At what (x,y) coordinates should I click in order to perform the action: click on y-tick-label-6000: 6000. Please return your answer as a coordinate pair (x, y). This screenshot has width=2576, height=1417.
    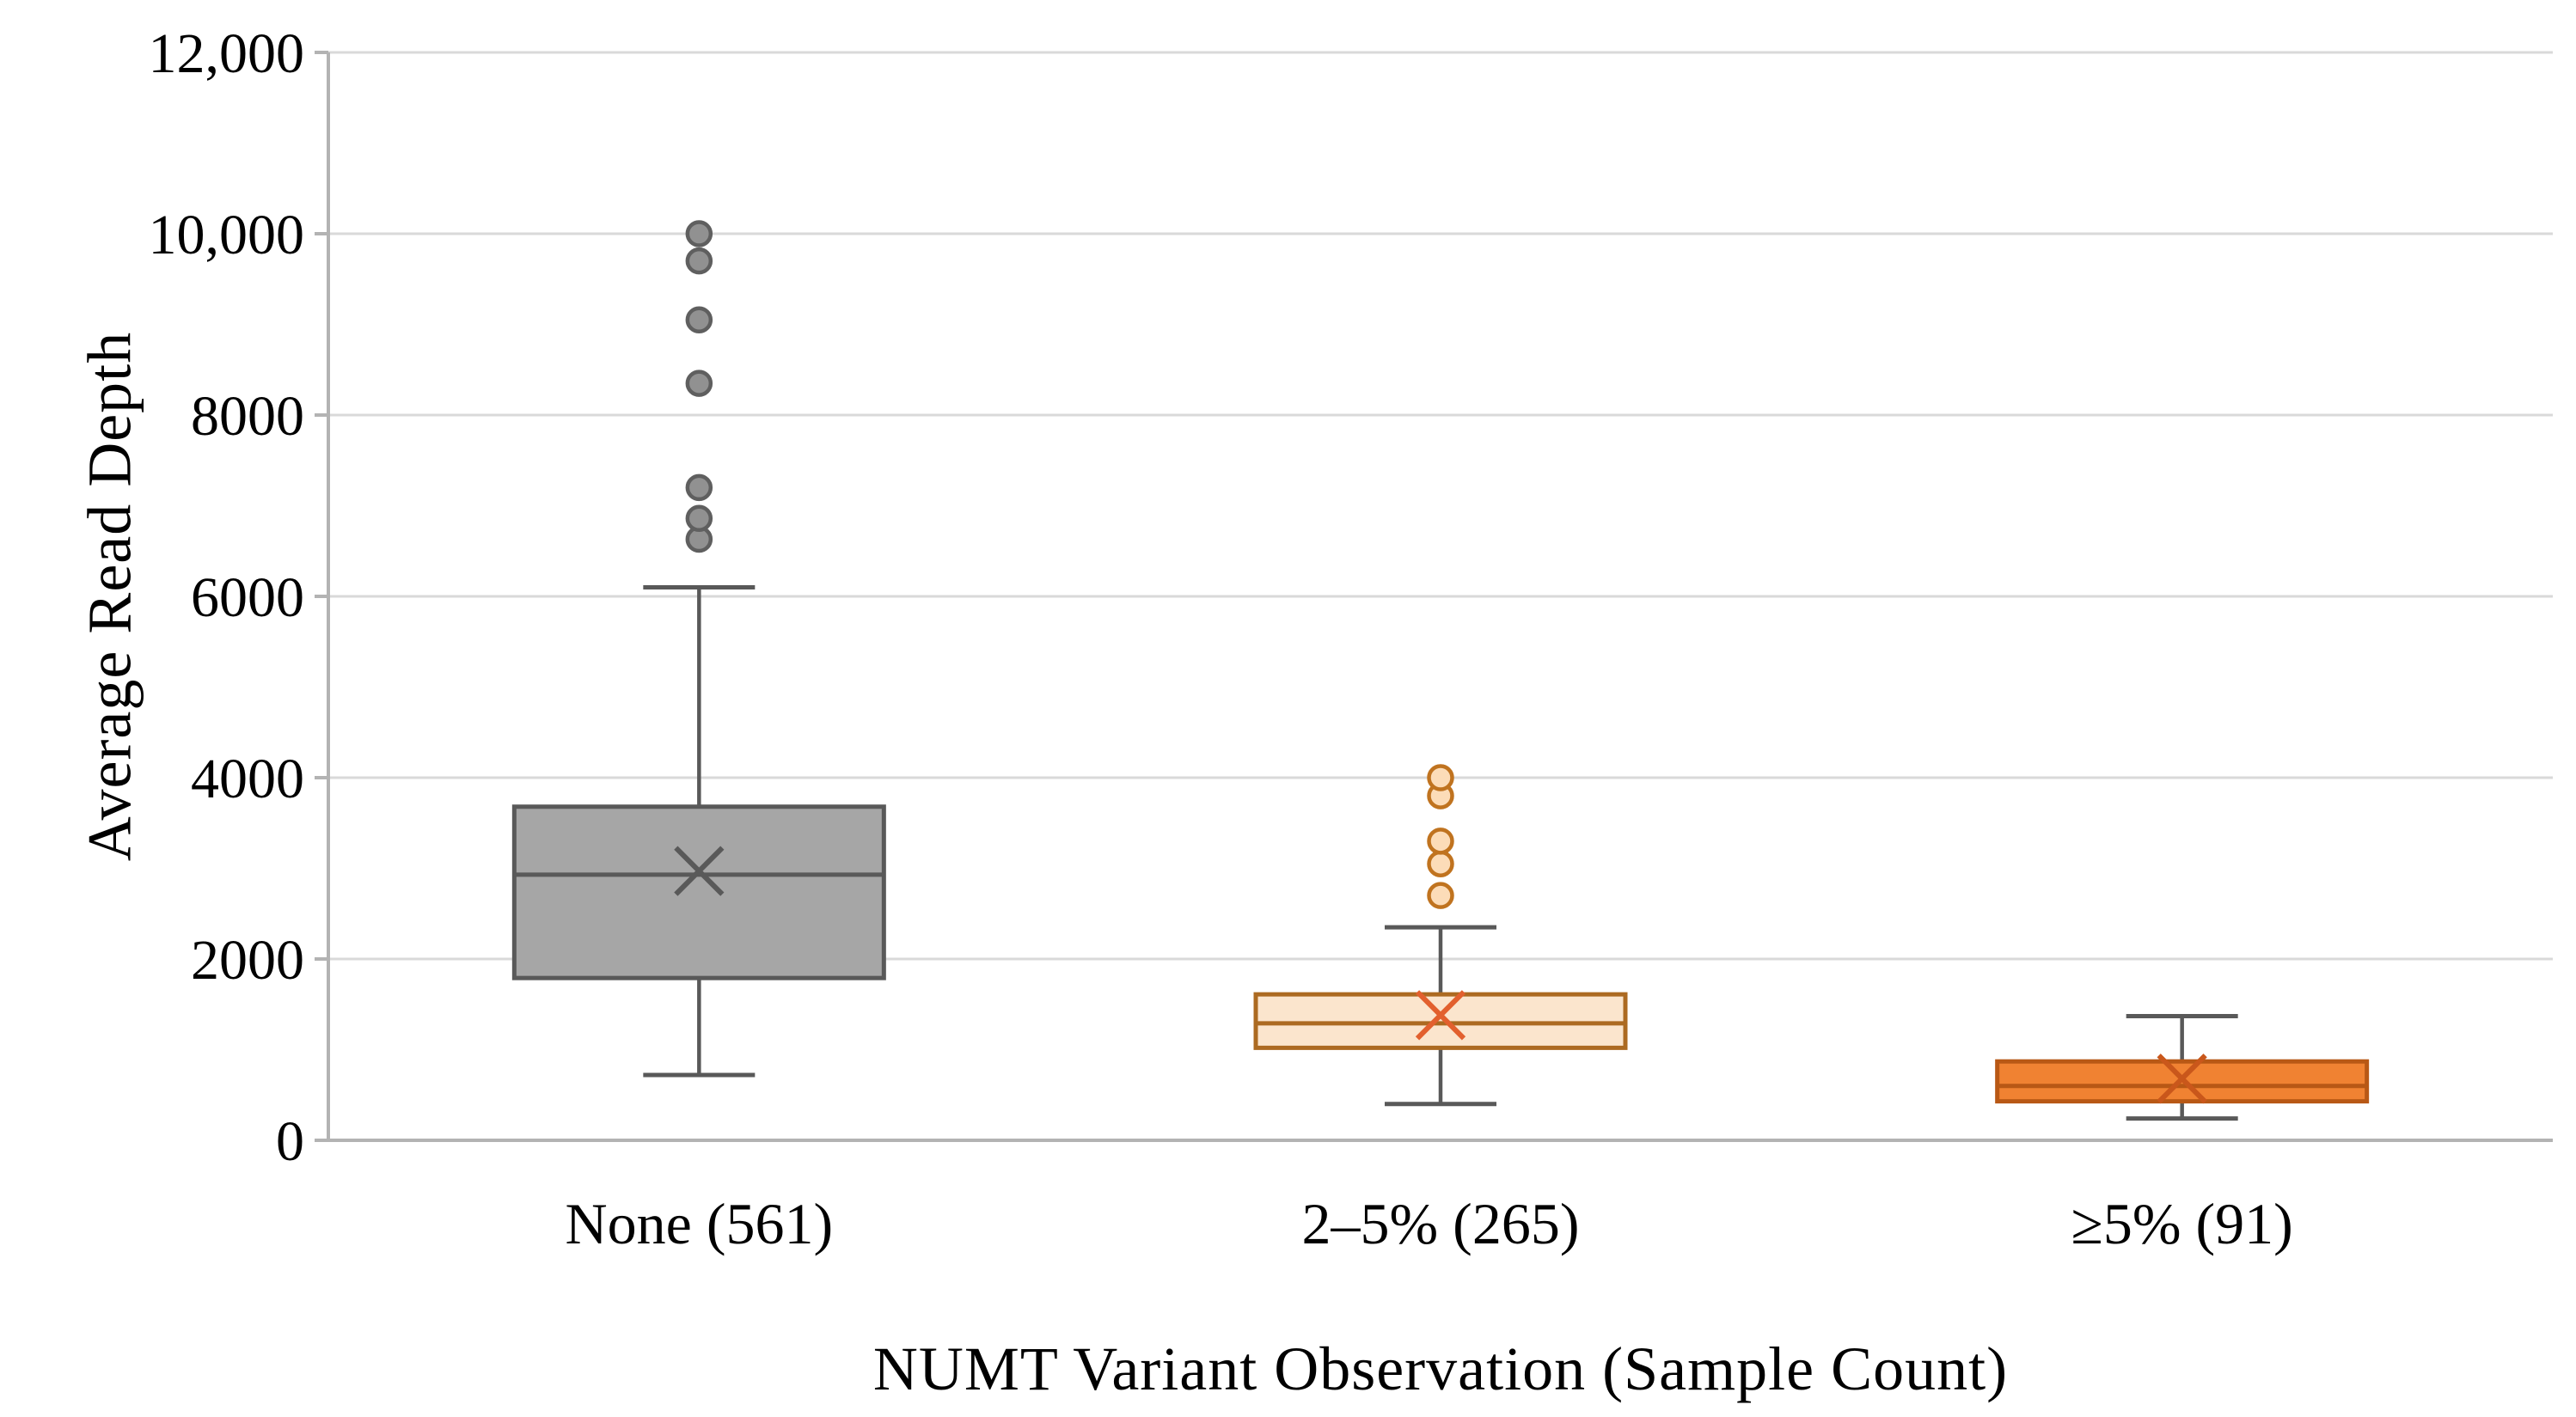
    Looking at the image, I should click on (247, 597).